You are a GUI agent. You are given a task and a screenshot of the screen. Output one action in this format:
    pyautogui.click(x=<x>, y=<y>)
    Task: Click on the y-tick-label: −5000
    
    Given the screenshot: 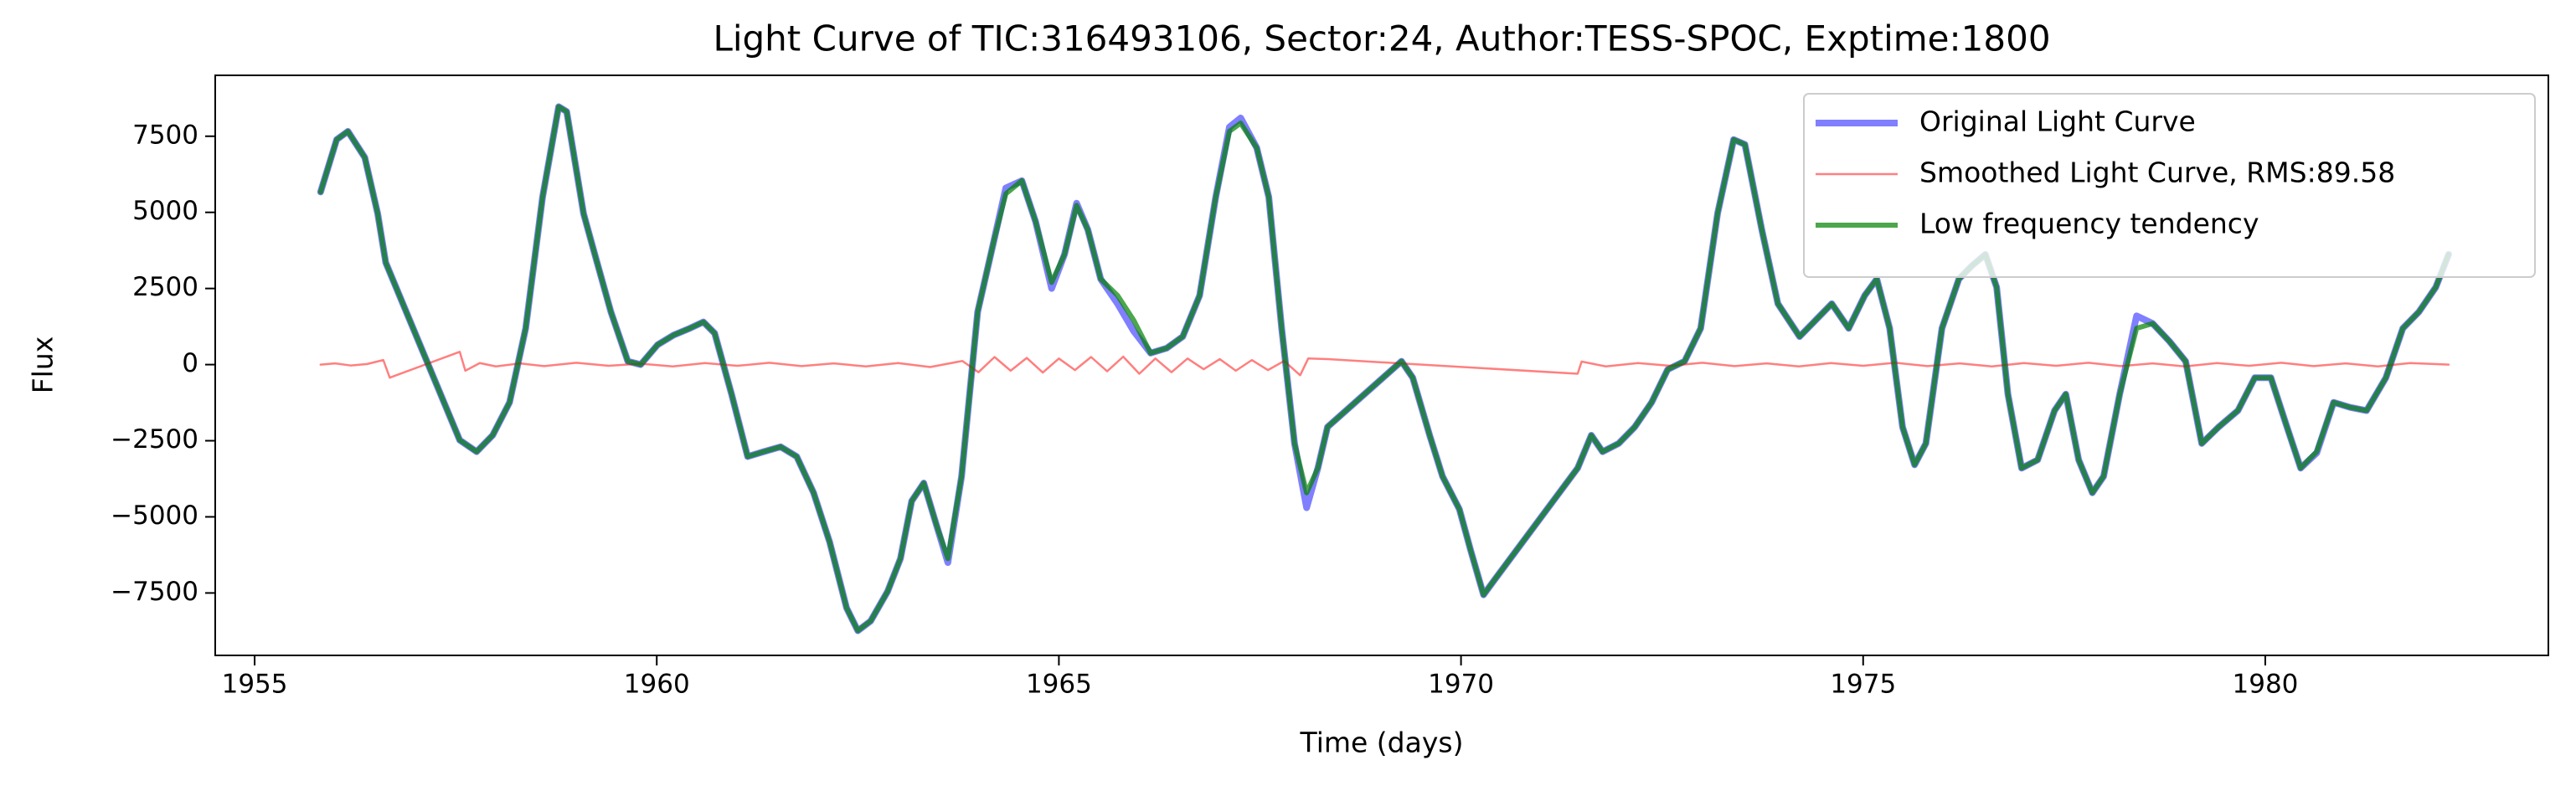 What is the action you would take?
    pyautogui.click(x=154, y=516)
    